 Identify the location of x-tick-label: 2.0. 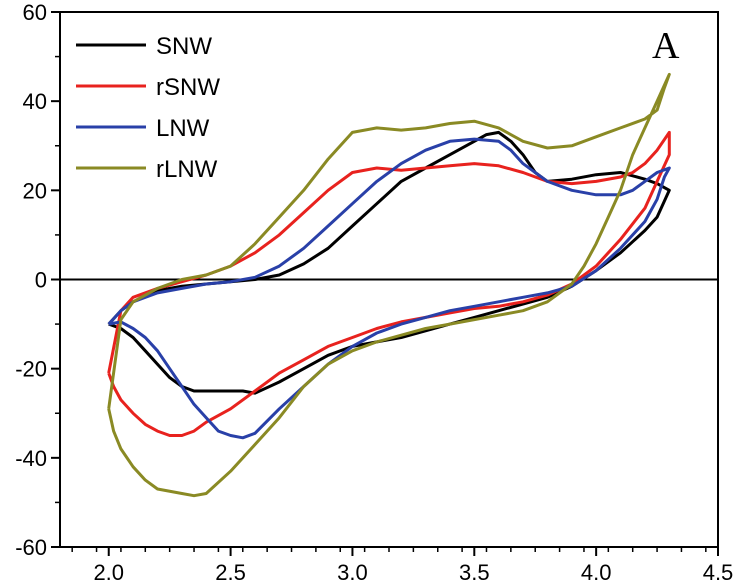
(108, 572).